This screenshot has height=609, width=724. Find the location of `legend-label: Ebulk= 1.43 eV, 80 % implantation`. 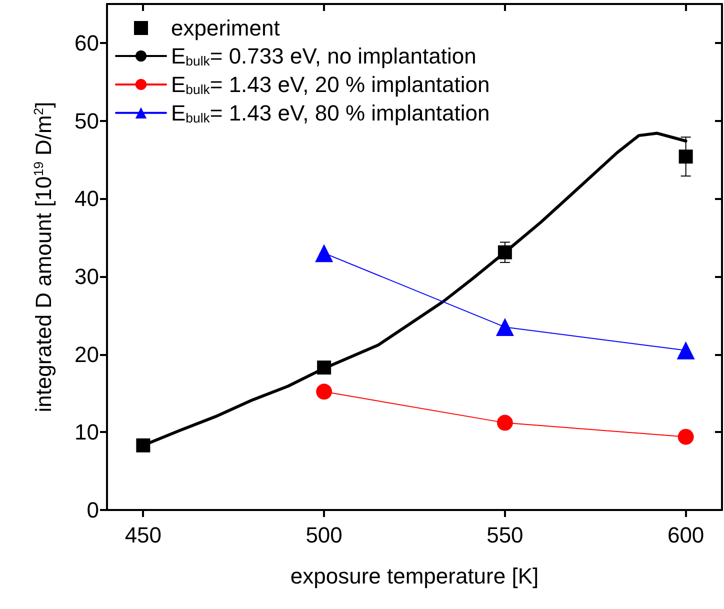

legend-label: Ebulk= 1.43 eV, 80 % implantation is located at coordinates (330, 113).